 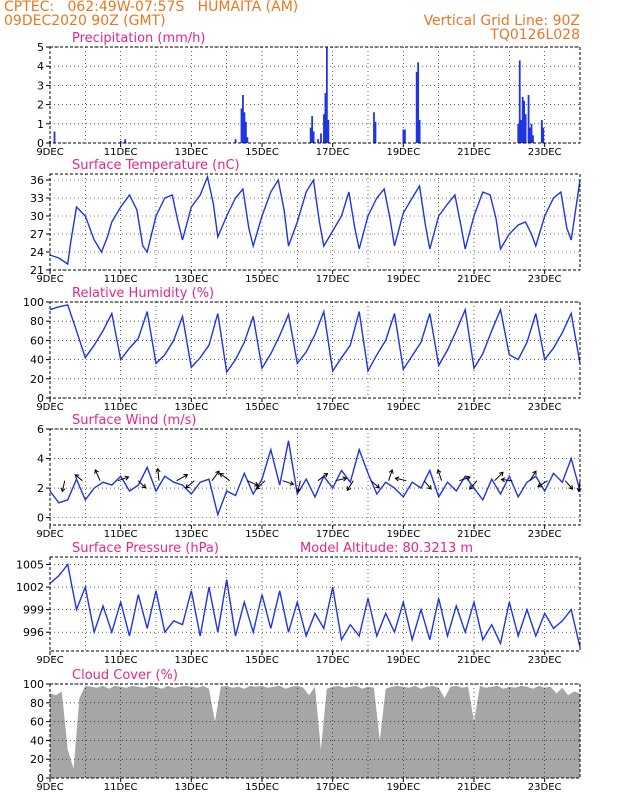 I want to click on humidity-plot-area, so click(x=315, y=350).